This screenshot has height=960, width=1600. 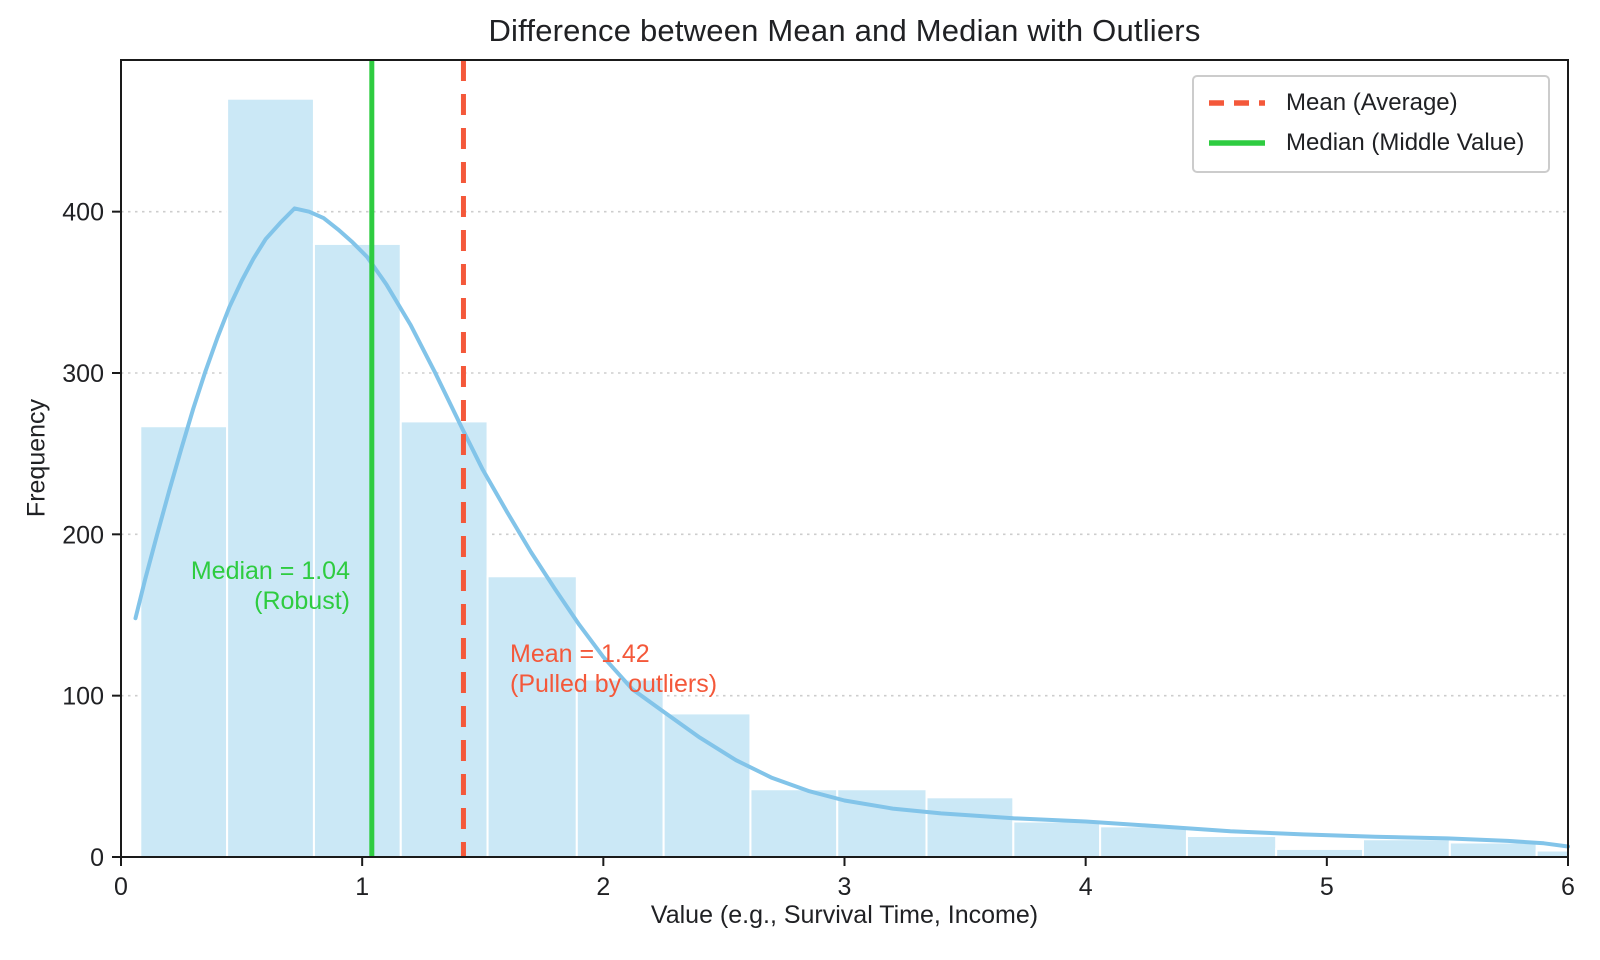 What do you see at coordinates (83, 213) in the screenshot?
I see `y-tick-label: 400` at bounding box center [83, 213].